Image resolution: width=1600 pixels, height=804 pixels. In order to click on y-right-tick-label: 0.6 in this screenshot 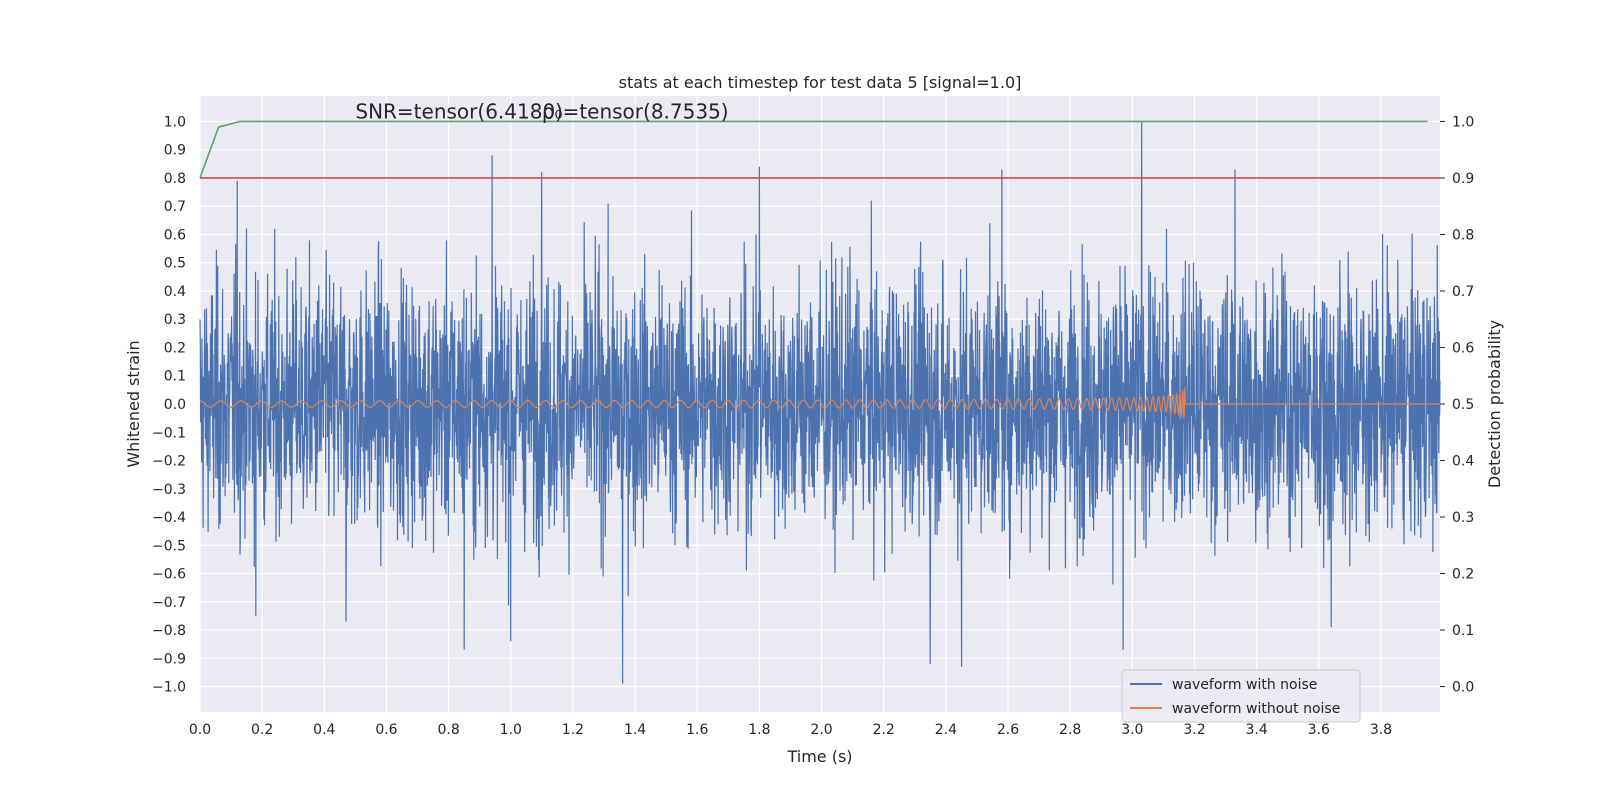, I will do `click(1463, 348)`.